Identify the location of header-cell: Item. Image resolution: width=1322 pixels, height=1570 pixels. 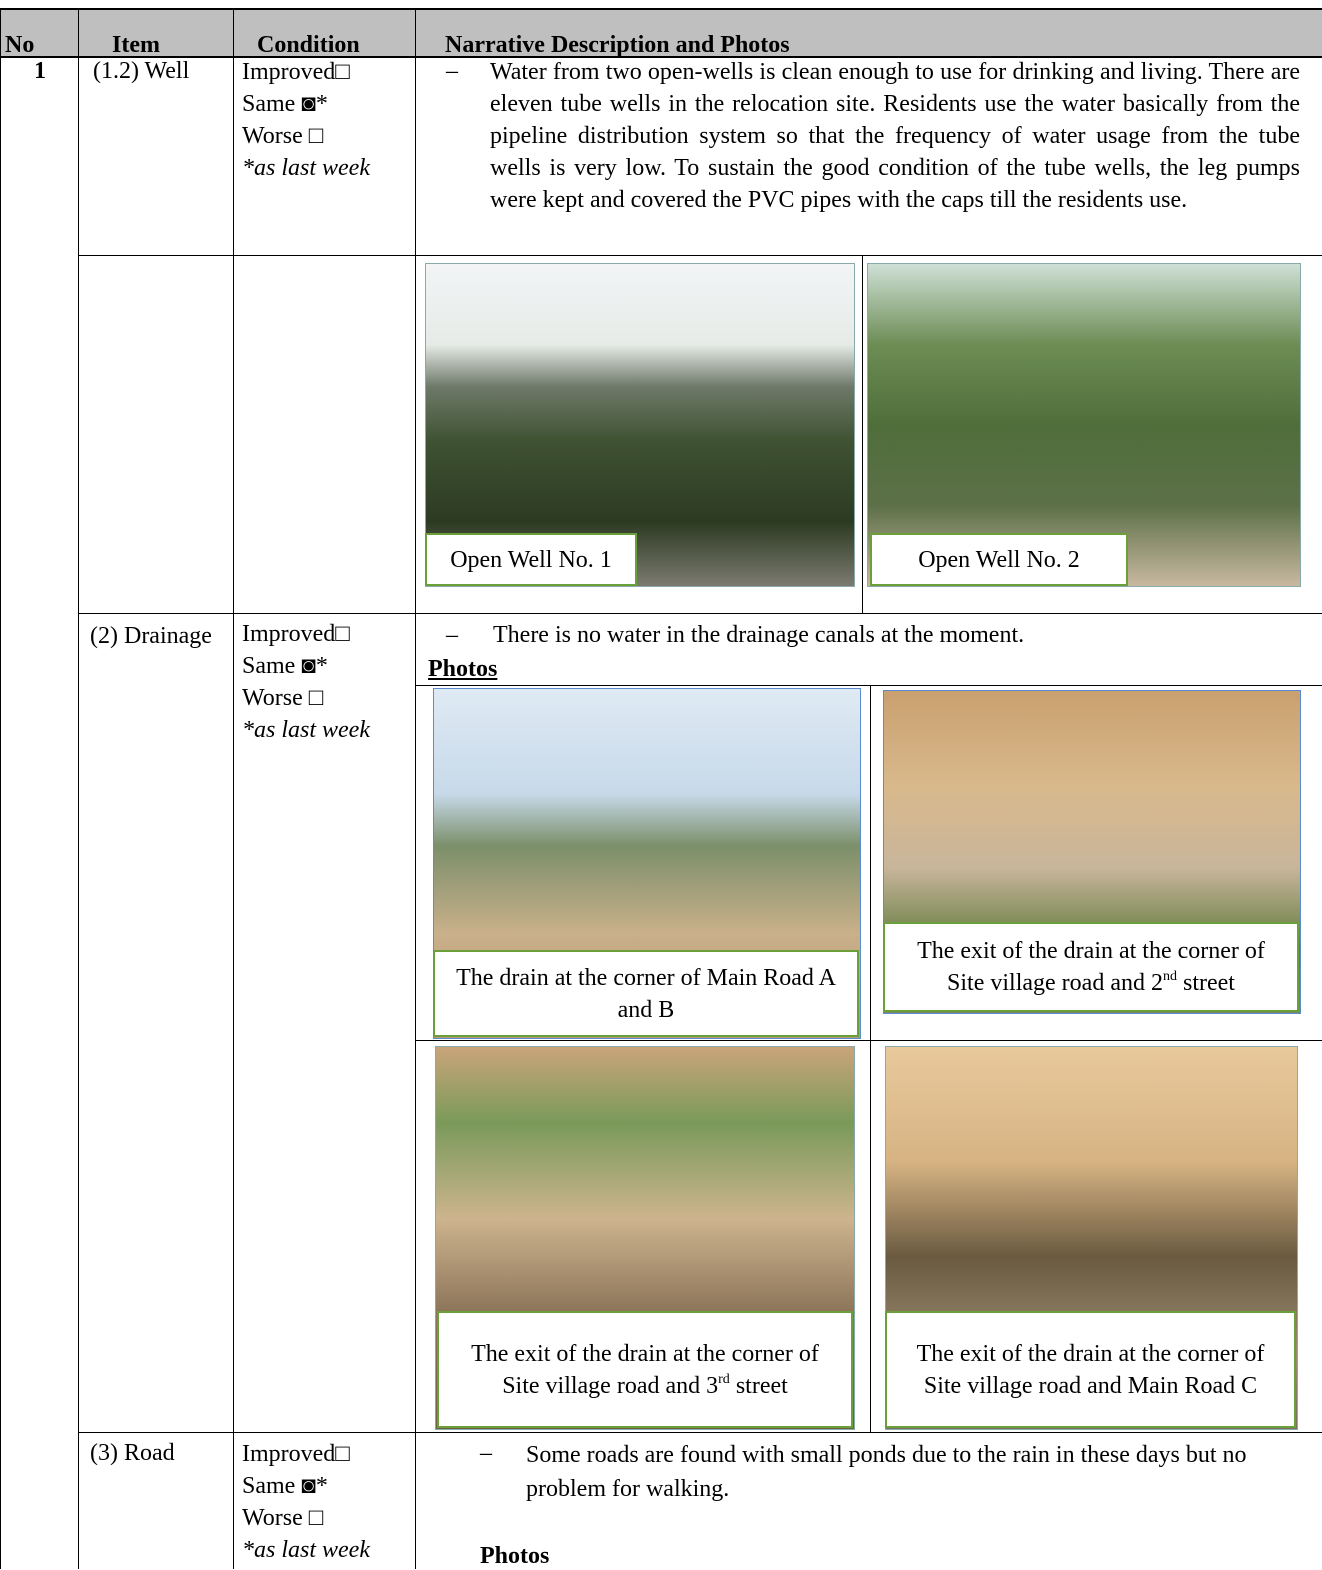
(136, 45).